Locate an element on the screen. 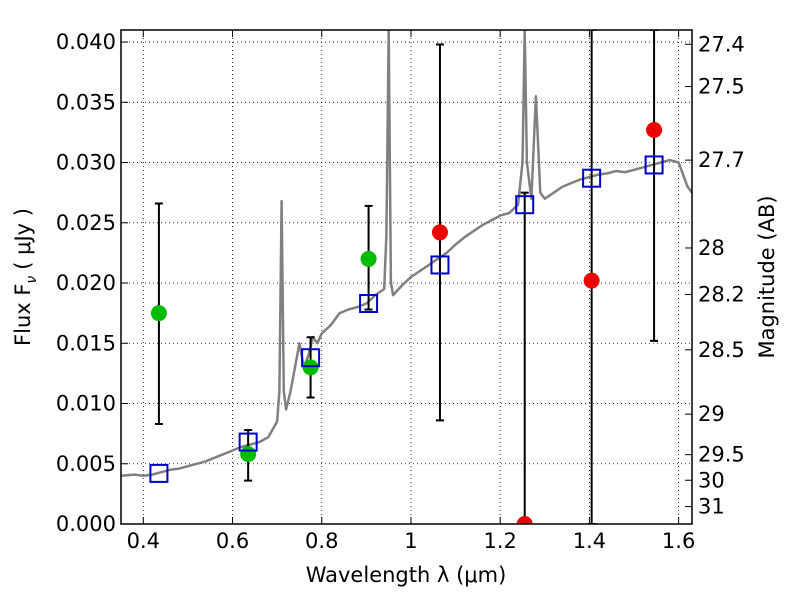  magnitude-tick-label: 27.4 is located at coordinates (721, 44).